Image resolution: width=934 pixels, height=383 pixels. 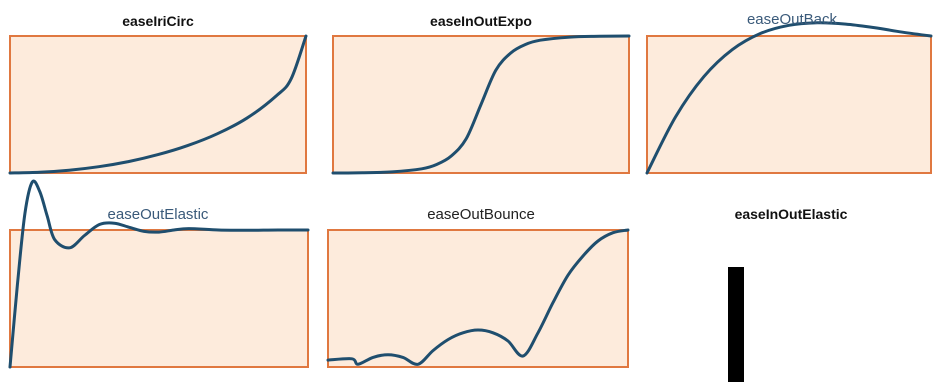 What do you see at coordinates (792, 19) in the screenshot?
I see `chart-title: easeOutBack` at bounding box center [792, 19].